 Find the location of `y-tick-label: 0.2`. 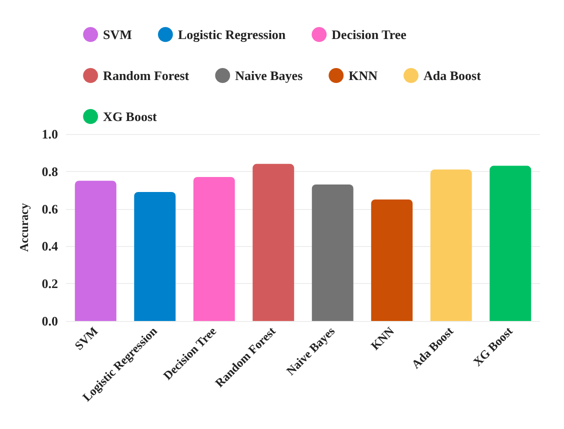

y-tick-label: 0.2 is located at coordinates (50, 284).